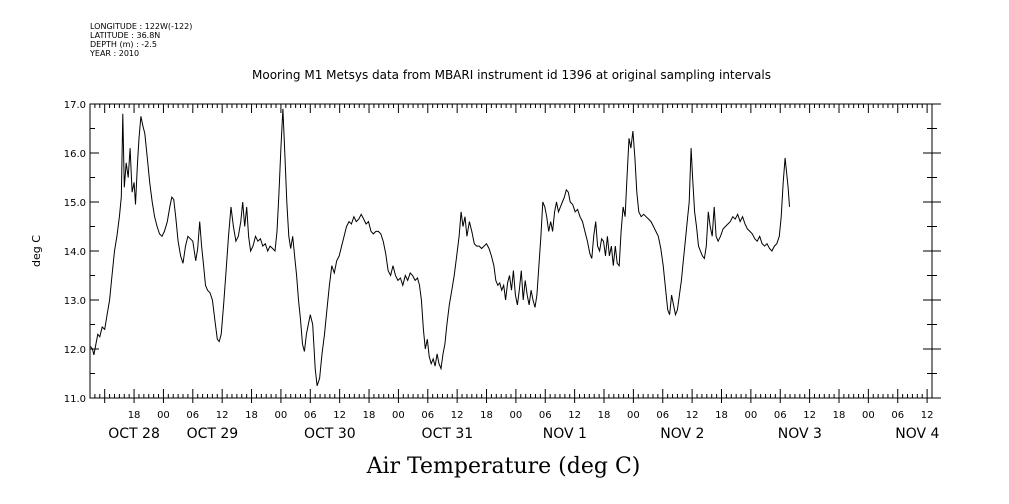  I want to click on date-label: OCT 31, so click(448, 434).